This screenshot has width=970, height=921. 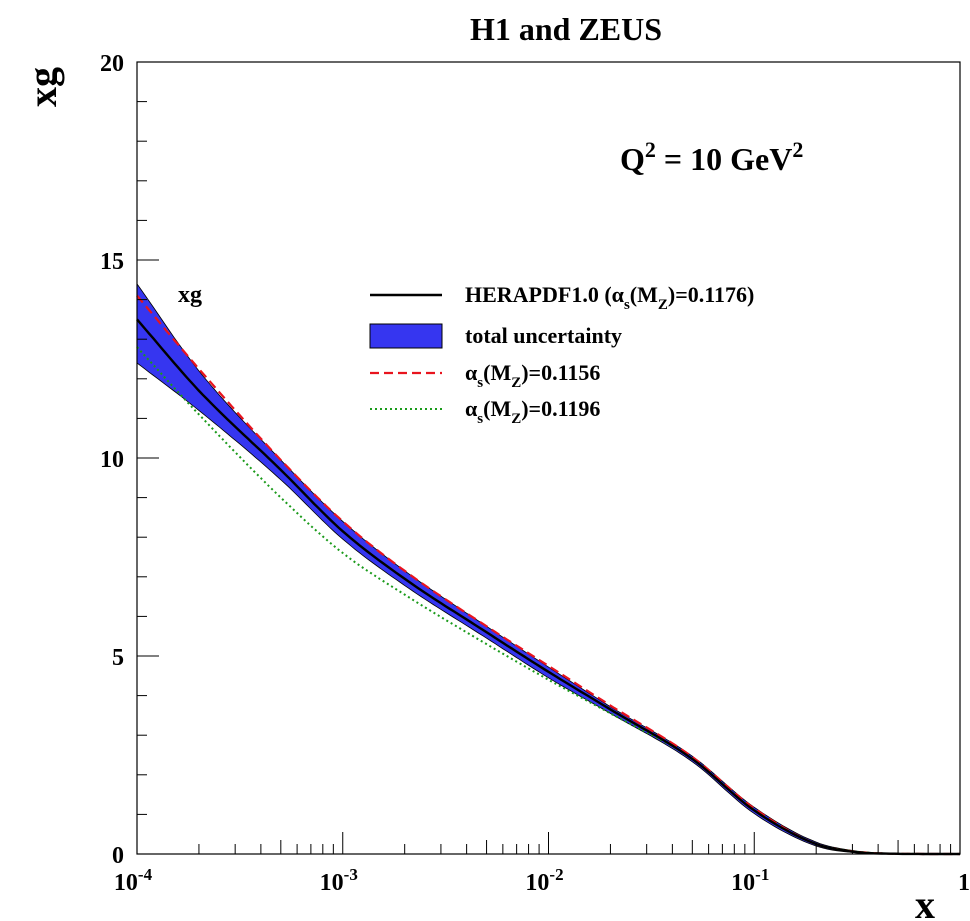 I want to click on y-tick-label: 0, so click(x=118, y=856).